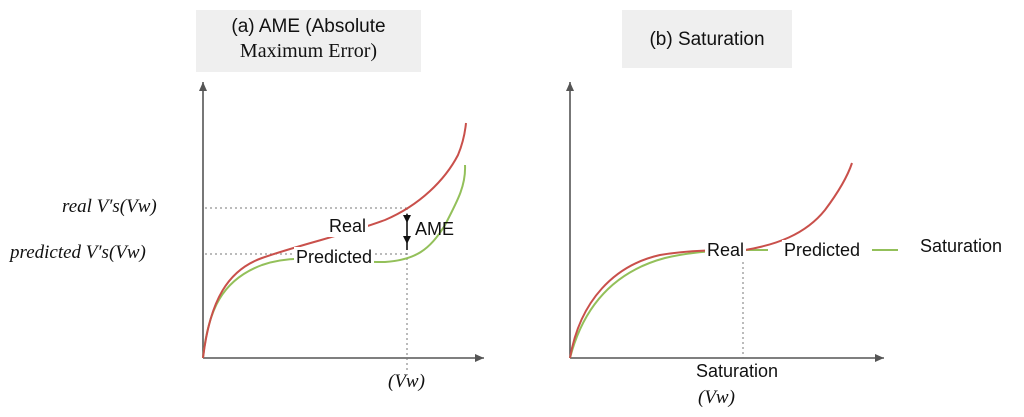 Image resolution: width=1024 pixels, height=417 pixels. I want to click on panel-a-ame-label: AME, so click(435, 229).